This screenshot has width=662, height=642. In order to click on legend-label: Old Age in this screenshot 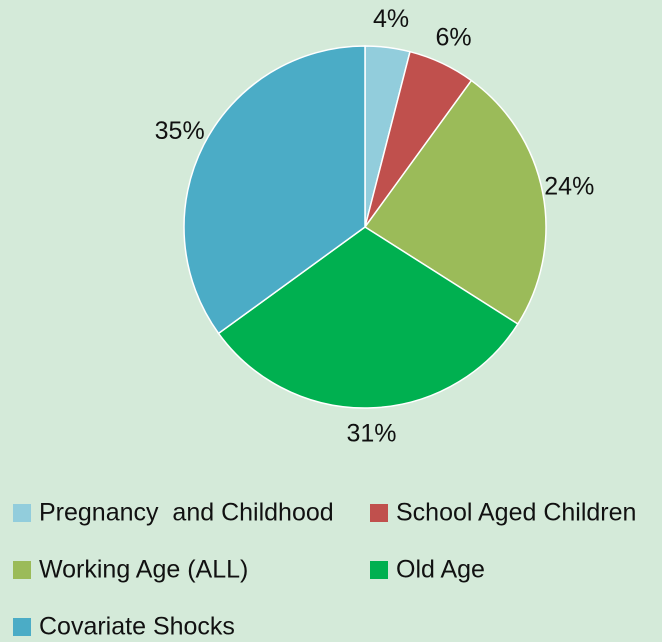, I will do `click(440, 570)`.